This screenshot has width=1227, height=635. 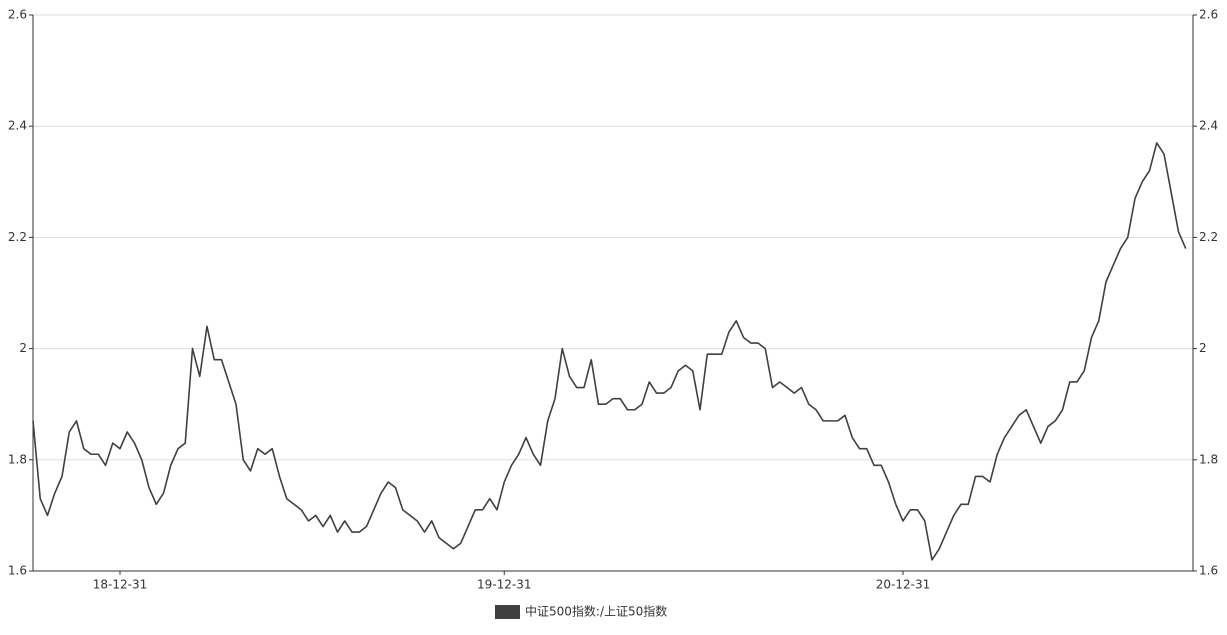 I want to click on x-tick-label: 19-12-31, so click(x=504, y=585).